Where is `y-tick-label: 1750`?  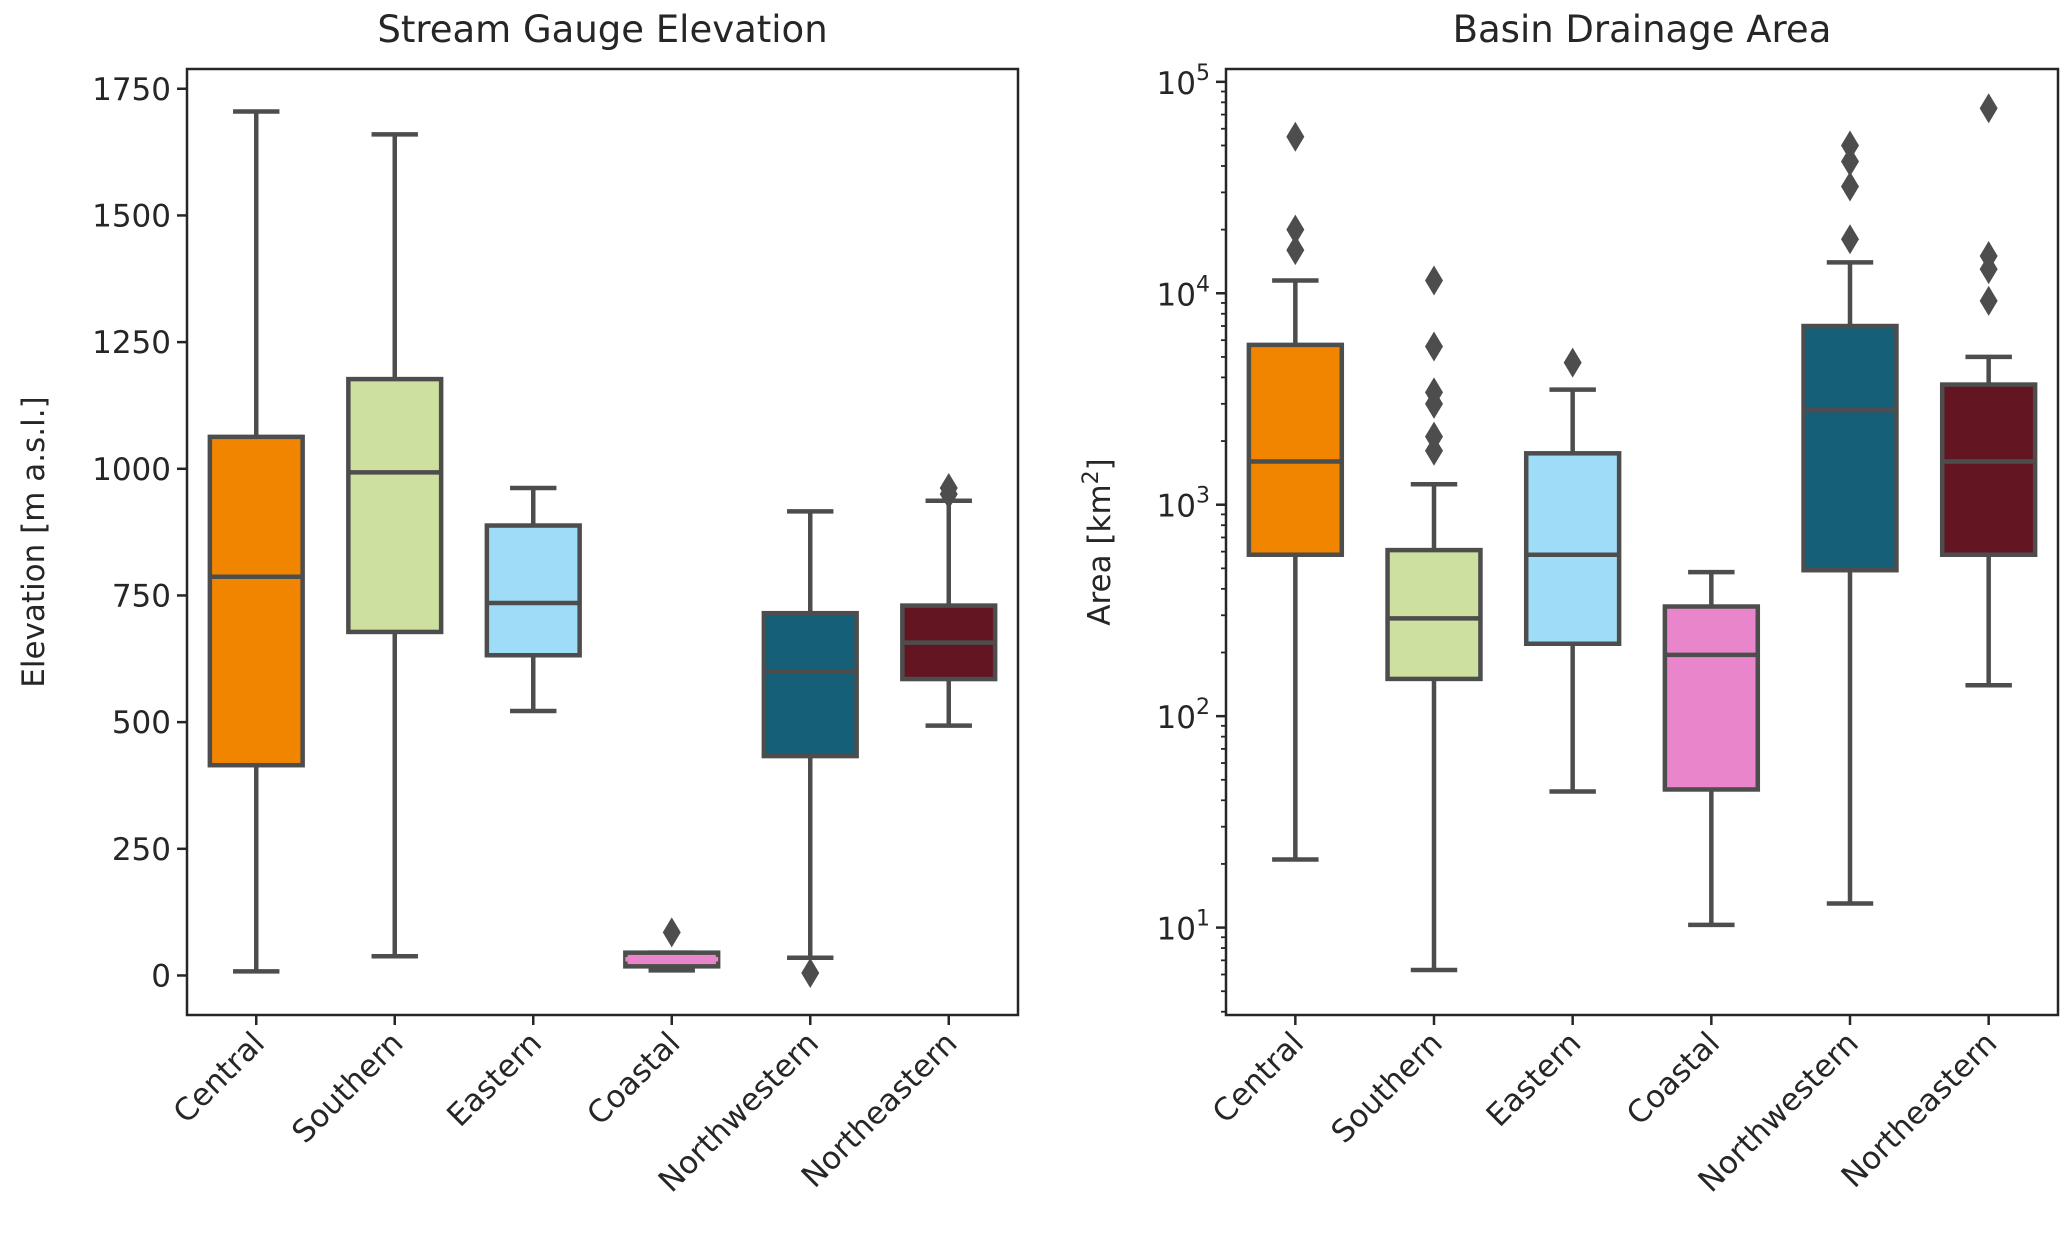 y-tick-label: 1750 is located at coordinates (131, 90).